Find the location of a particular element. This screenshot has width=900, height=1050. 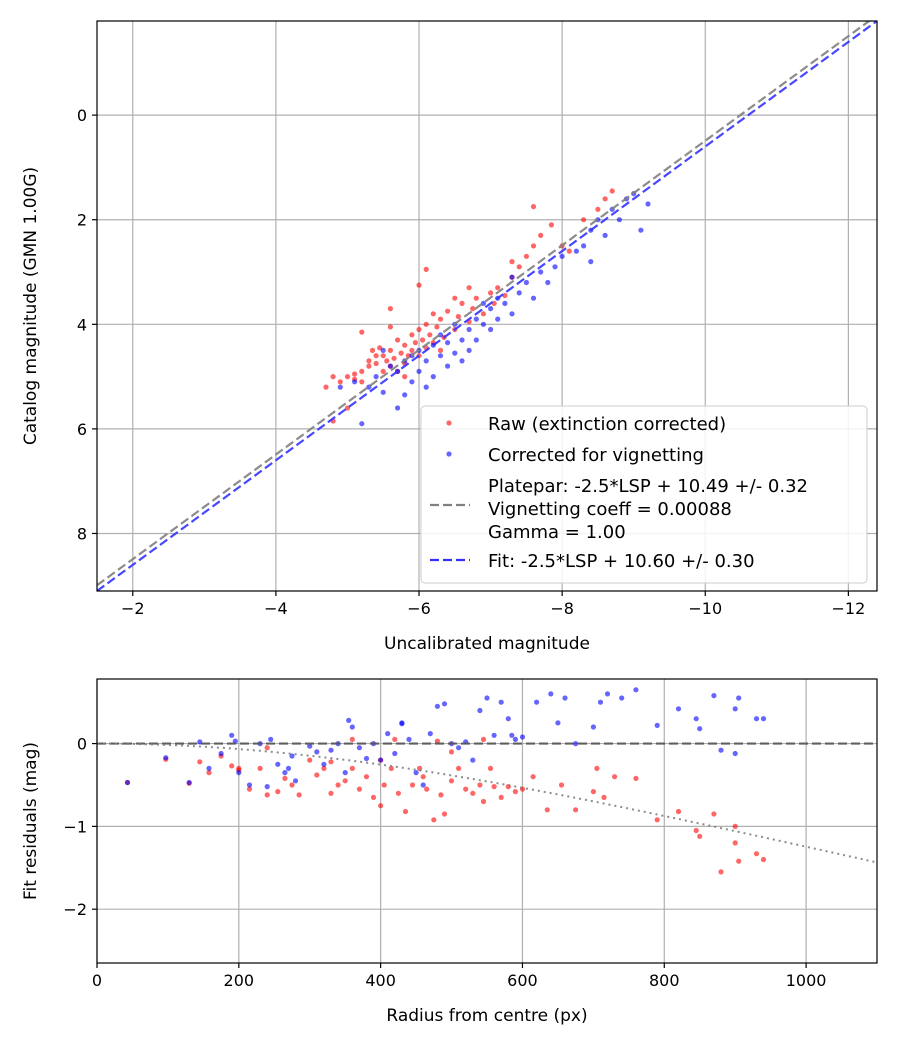

x-tick-label: −6 is located at coordinates (419, 608).